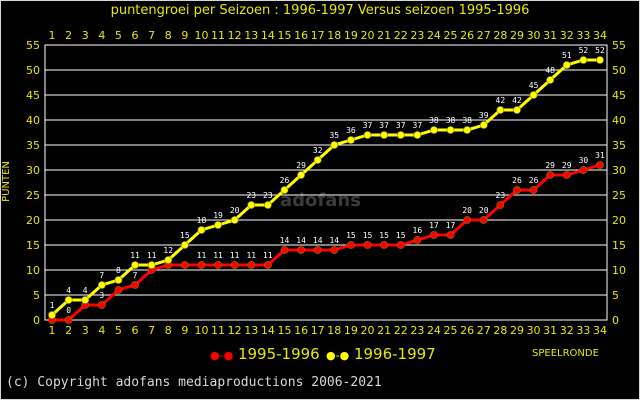 This screenshot has height=400, width=640. What do you see at coordinates (135, 35) in the screenshot?
I see `x-tick-label-top: 6` at bounding box center [135, 35].